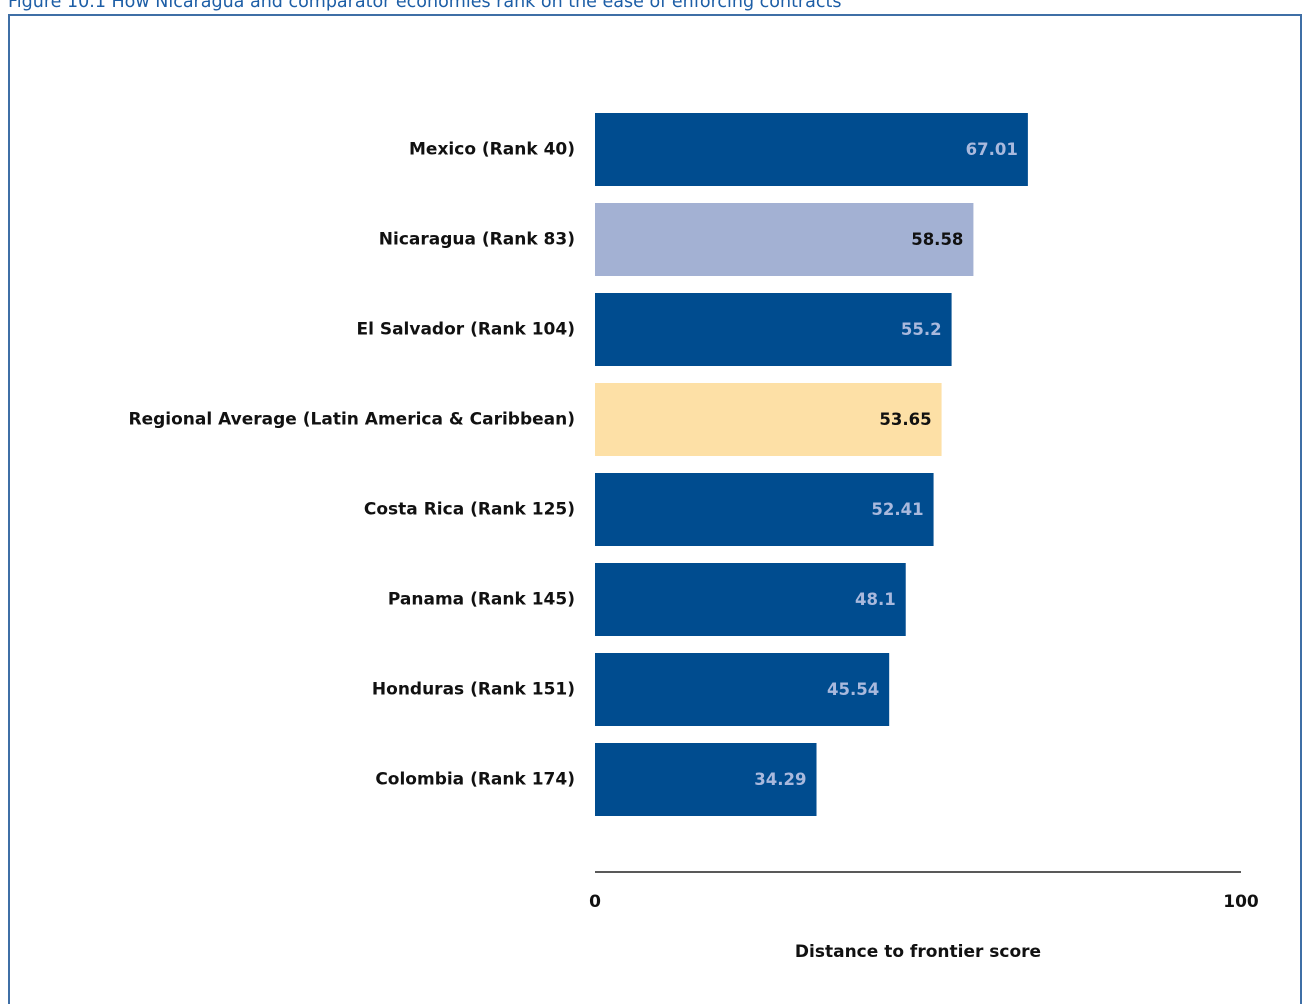  Describe the element at coordinates (475, 780) in the screenshot. I see `category-label-7: Colombia (Rank 174)` at that location.